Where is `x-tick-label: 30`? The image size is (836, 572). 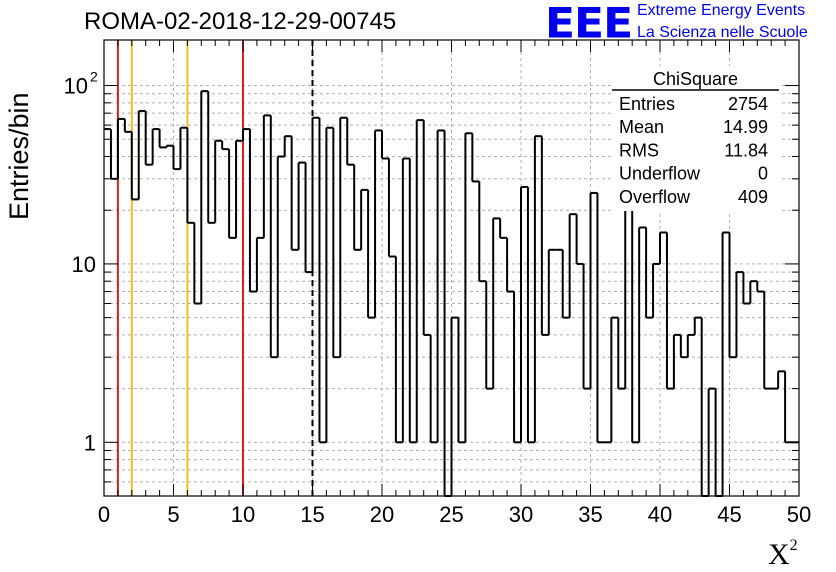
x-tick-label: 30 is located at coordinates (521, 514).